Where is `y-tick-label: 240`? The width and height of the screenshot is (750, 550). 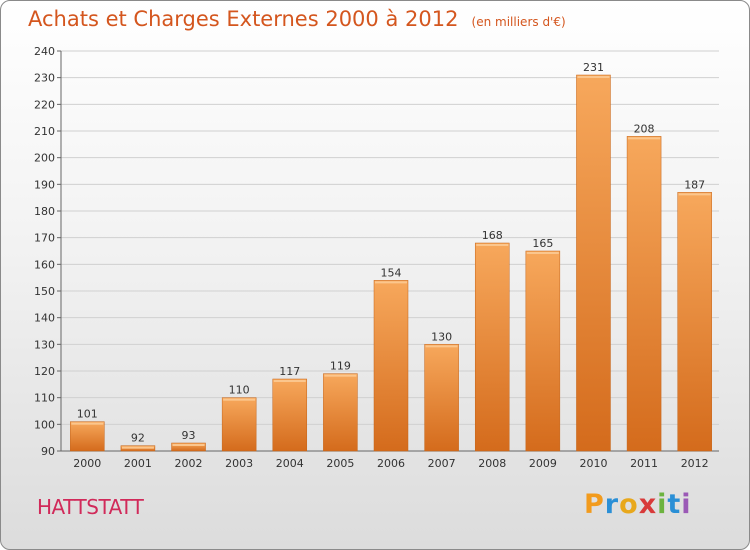 y-tick-label: 240 is located at coordinates (44, 51).